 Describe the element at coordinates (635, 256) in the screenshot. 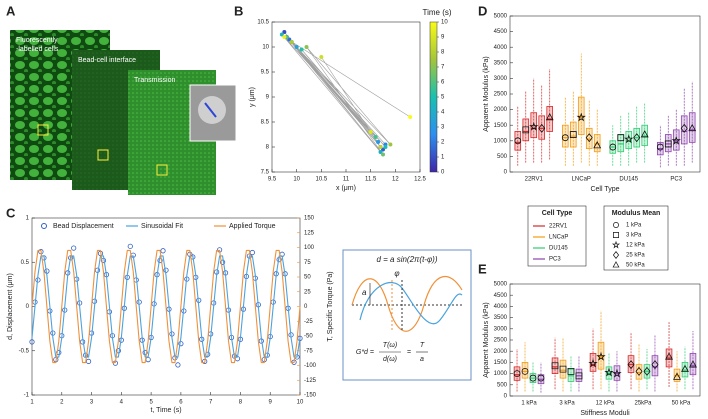

I see `legend-label: 25 kPa` at that location.